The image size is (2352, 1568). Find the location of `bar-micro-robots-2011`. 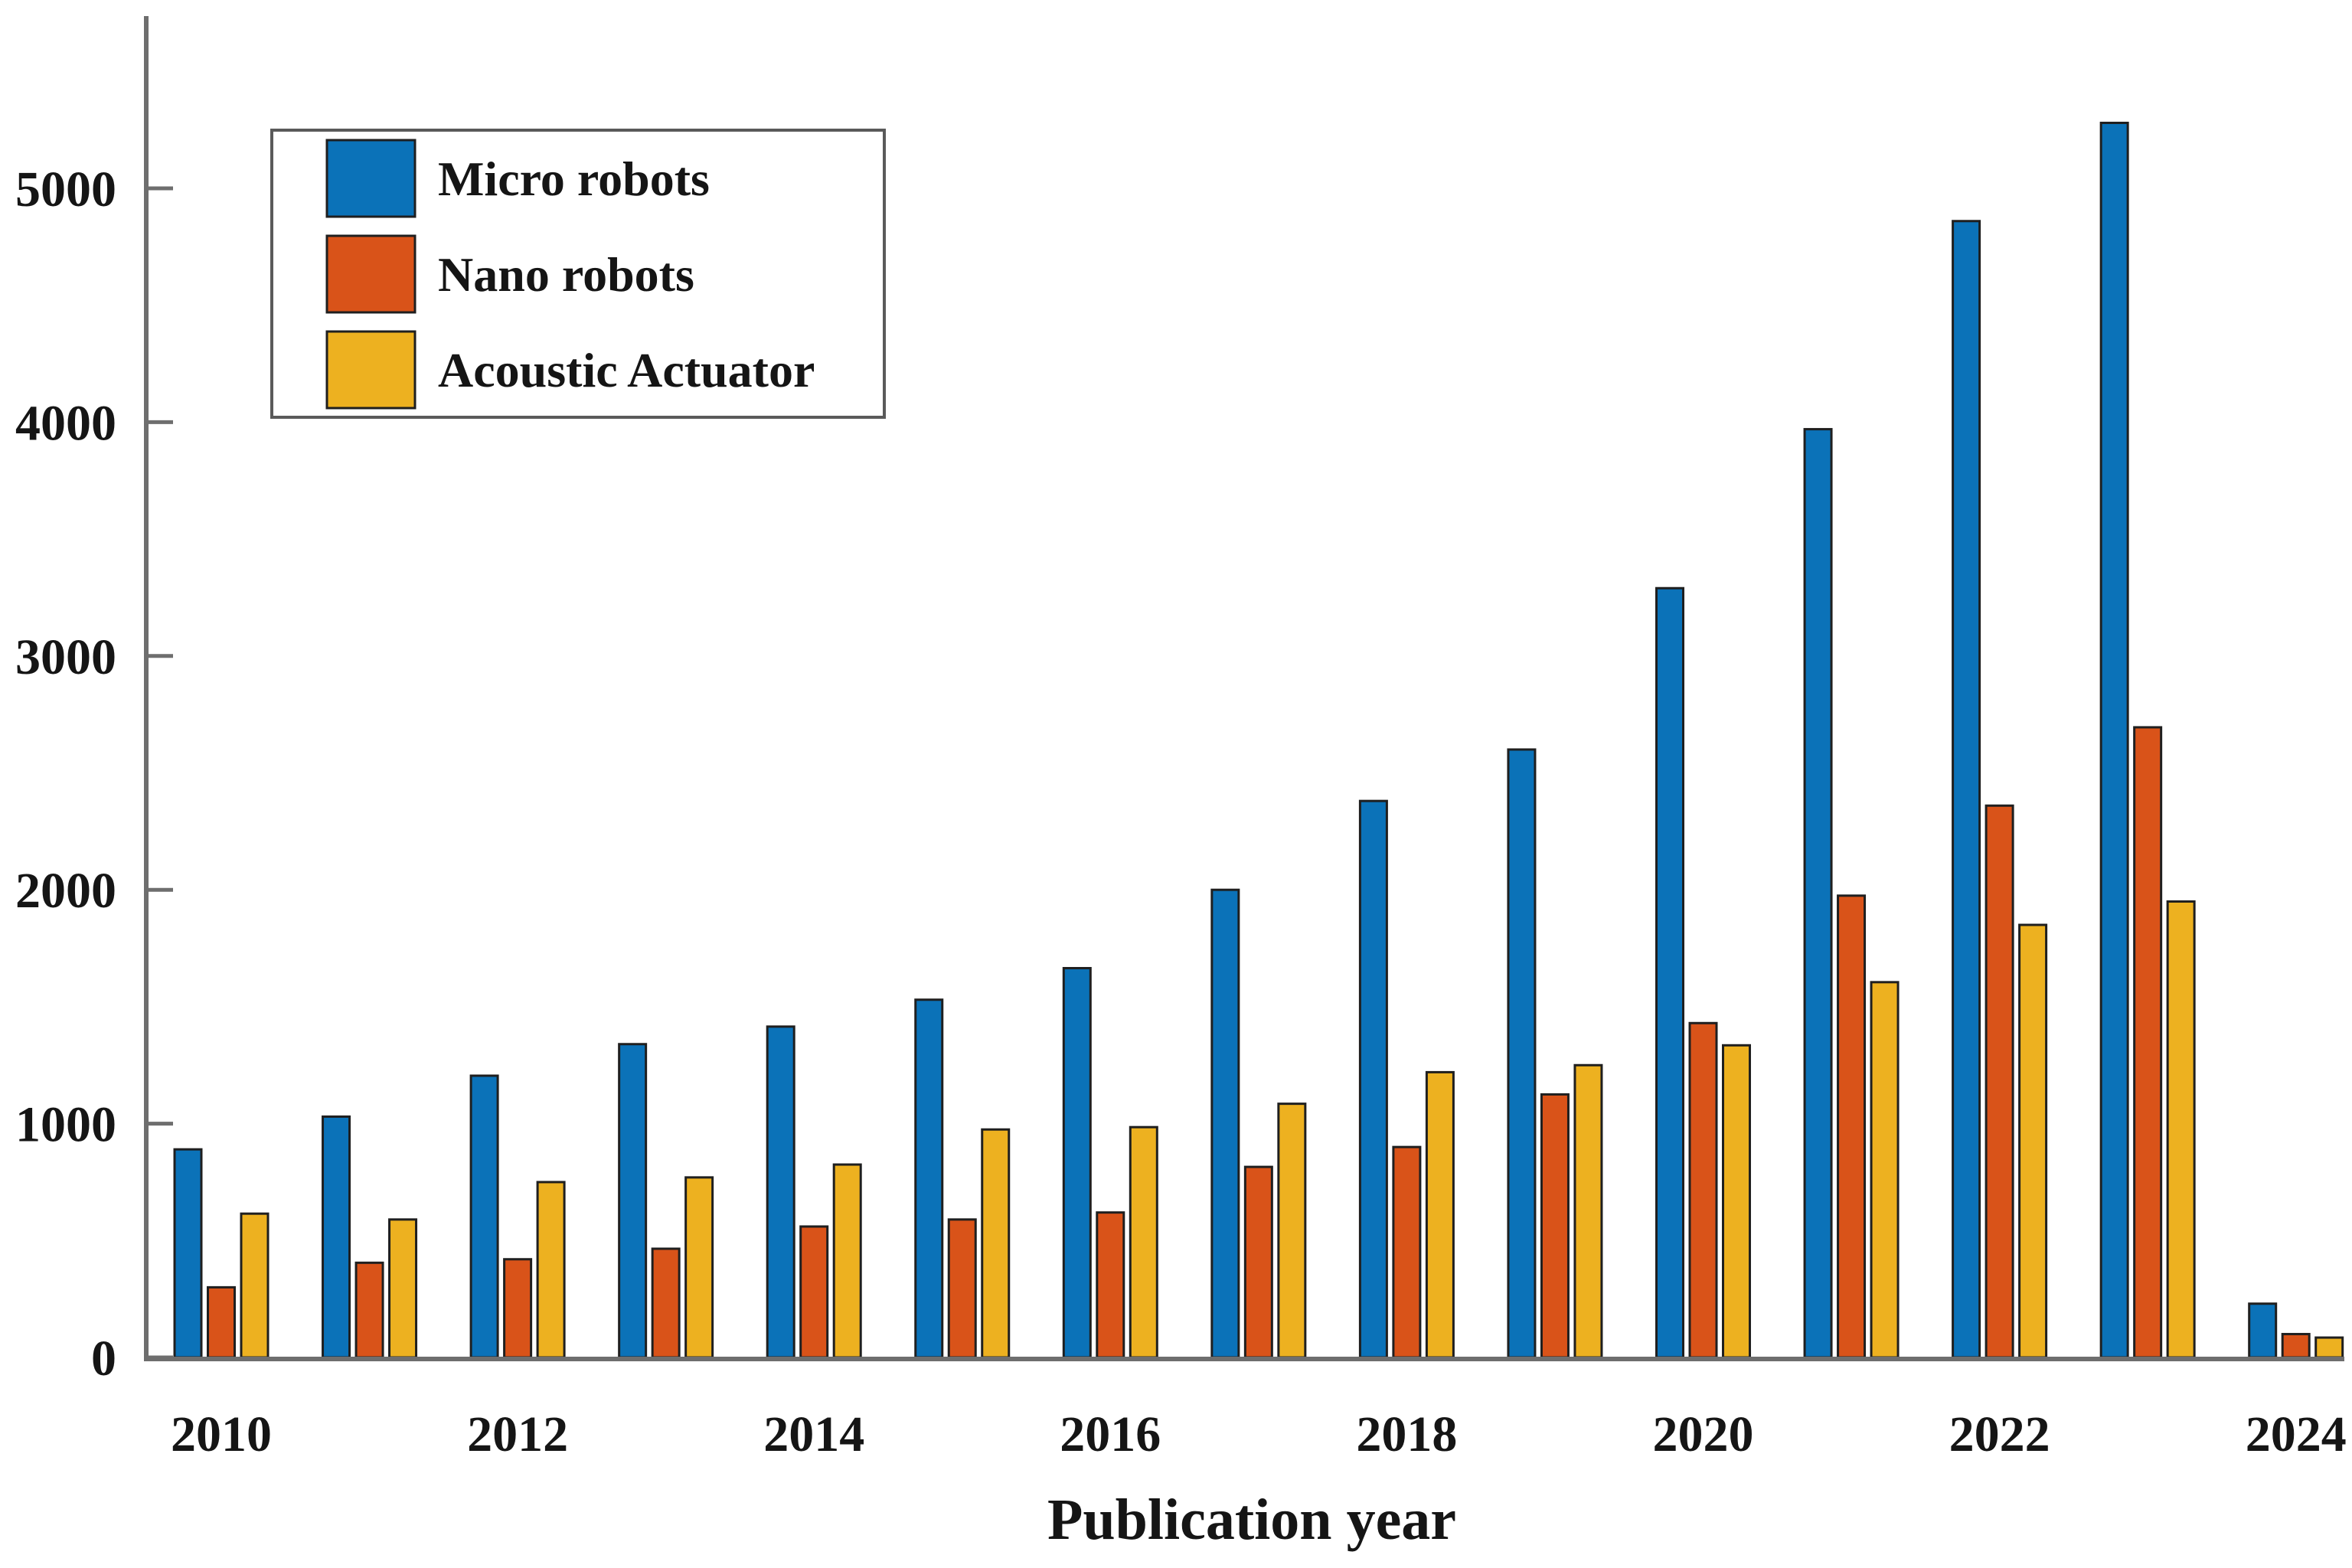

bar-micro-robots-2011 is located at coordinates (336, 1237).